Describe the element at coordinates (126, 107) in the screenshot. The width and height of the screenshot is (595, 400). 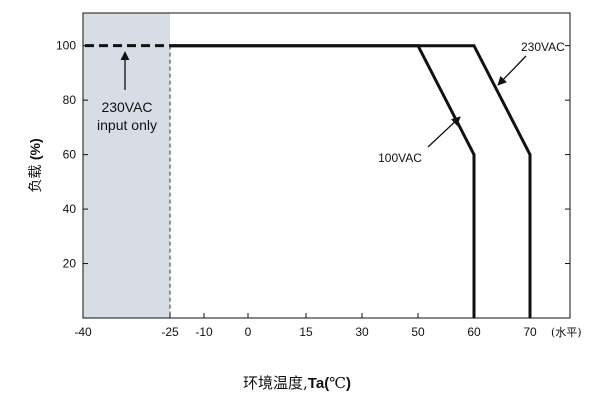
I see `shaded-region-label-line1: 230VAC` at that location.